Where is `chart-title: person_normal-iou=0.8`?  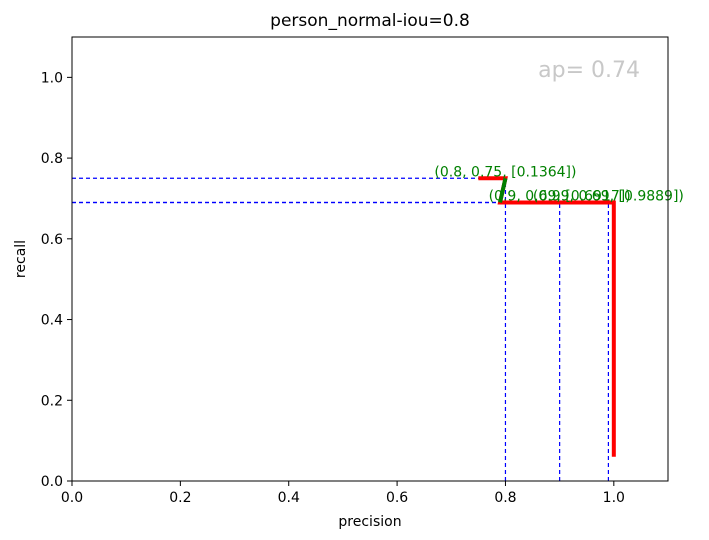
chart-title: person_normal-iou=0.8 is located at coordinates (370, 21).